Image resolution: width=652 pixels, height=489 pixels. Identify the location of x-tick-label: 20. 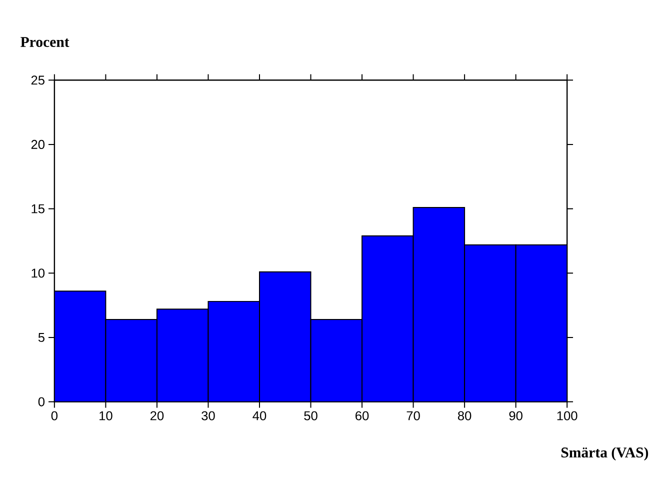
(157, 415).